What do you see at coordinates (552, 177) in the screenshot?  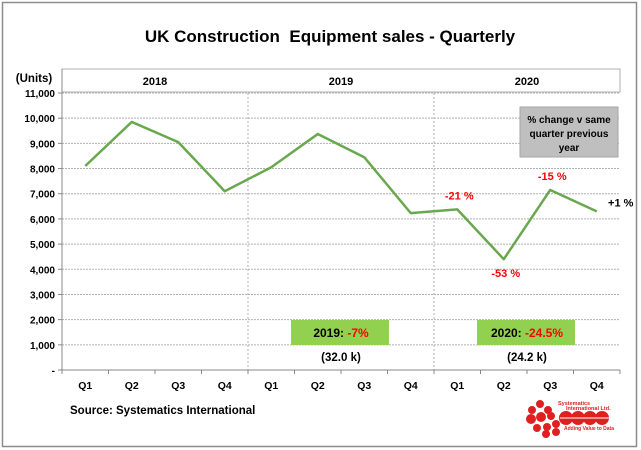 I see `point-label: -15 %` at bounding box center [552, 177].